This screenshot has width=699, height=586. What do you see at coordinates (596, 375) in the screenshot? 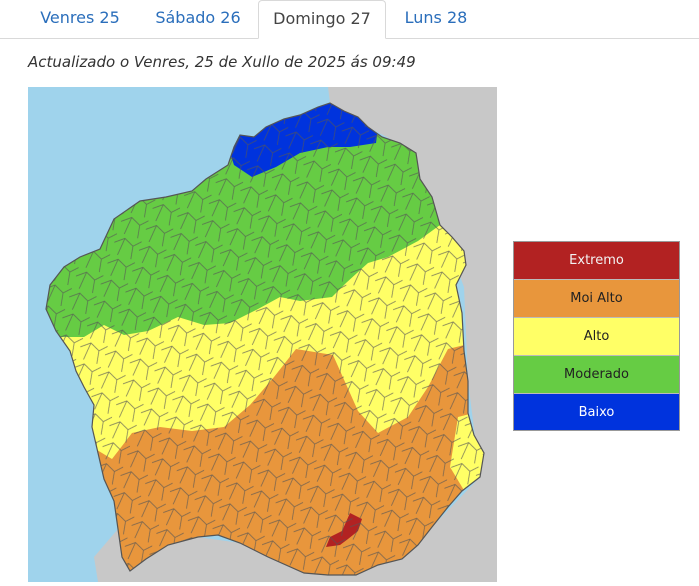
I see `legend-moderado: Moderado` at bounding box center [596, 375].